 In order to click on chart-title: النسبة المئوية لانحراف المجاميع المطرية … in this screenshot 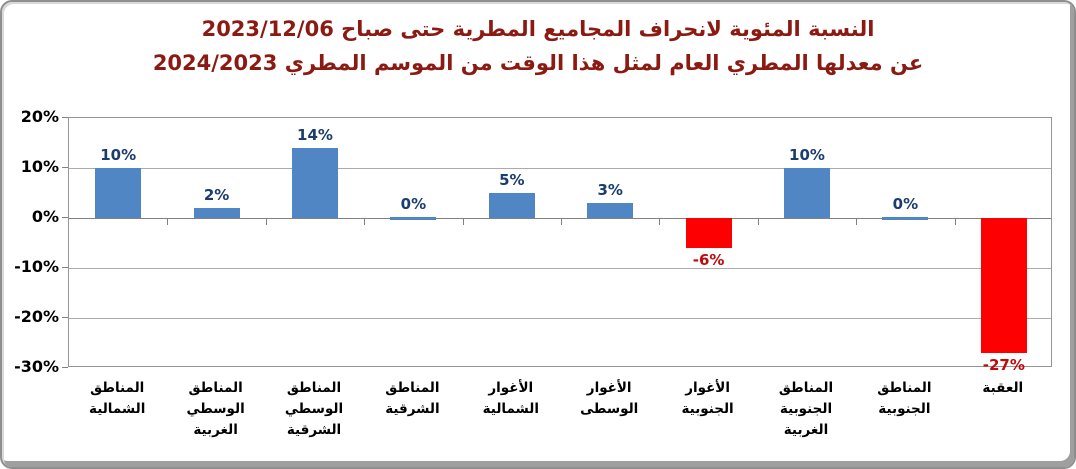, I will do `click(538, 46)`.